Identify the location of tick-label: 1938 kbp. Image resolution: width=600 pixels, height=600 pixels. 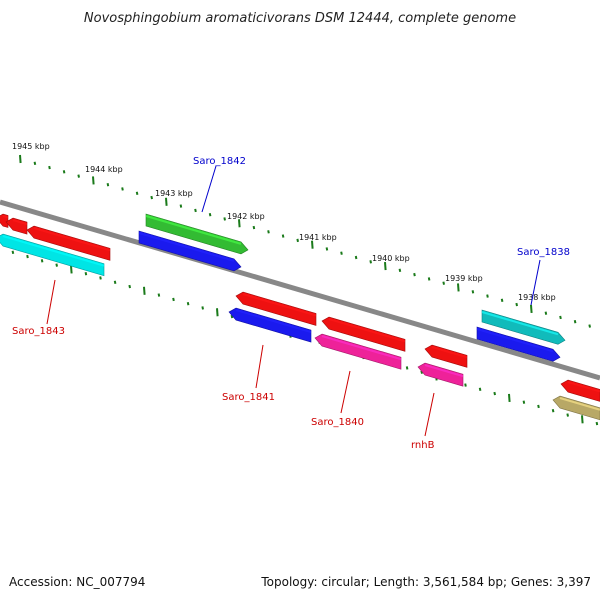
(537, 297).